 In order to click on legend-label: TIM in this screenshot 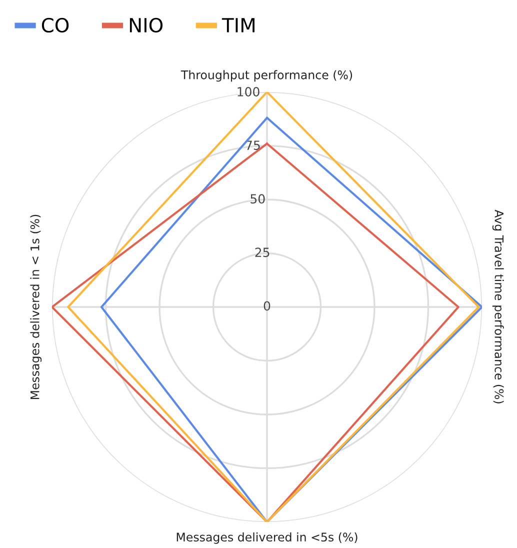, I will do `click(238, 25)`.